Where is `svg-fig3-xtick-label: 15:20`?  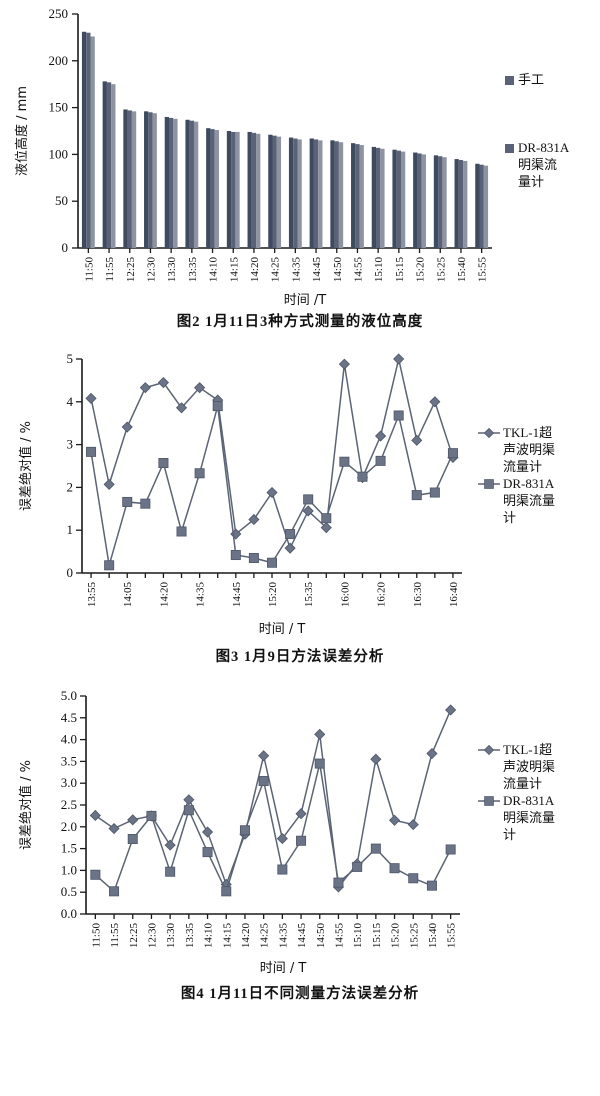 svg-fig3-xtick-label: 15:20 is located at coordinates (273, 595).